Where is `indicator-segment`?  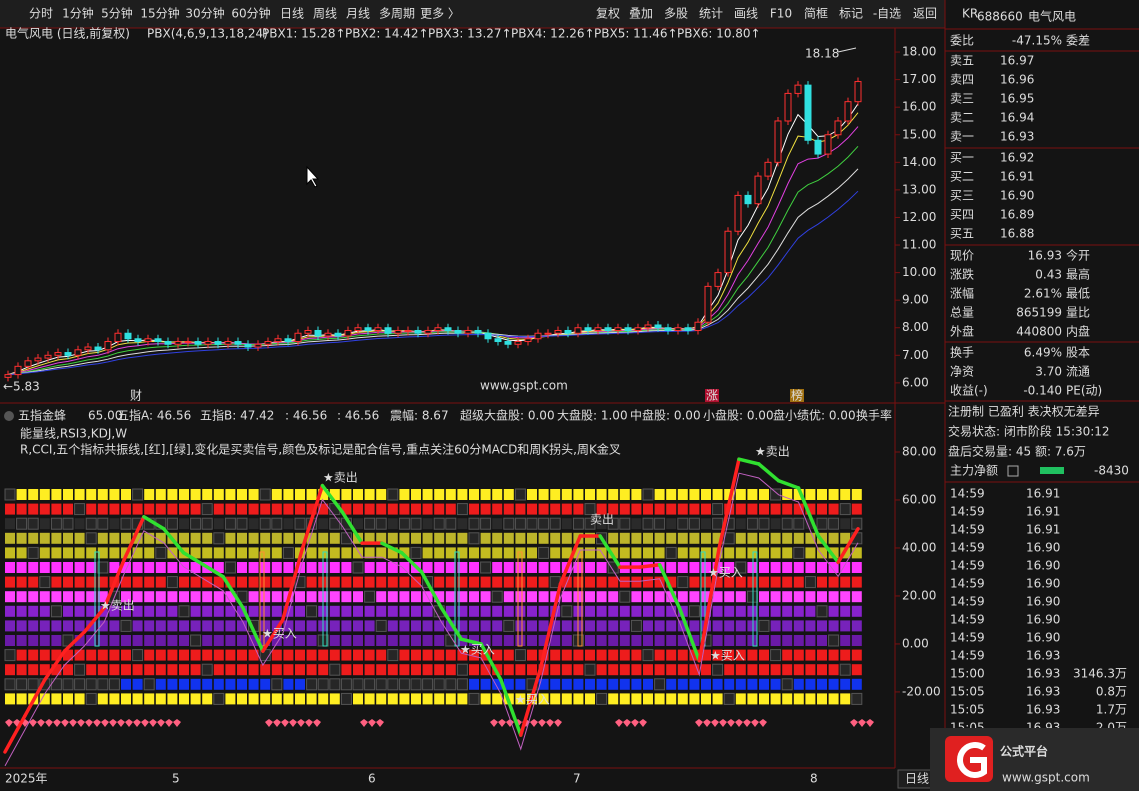 indicator-segment is located at coordinates (54, 665).